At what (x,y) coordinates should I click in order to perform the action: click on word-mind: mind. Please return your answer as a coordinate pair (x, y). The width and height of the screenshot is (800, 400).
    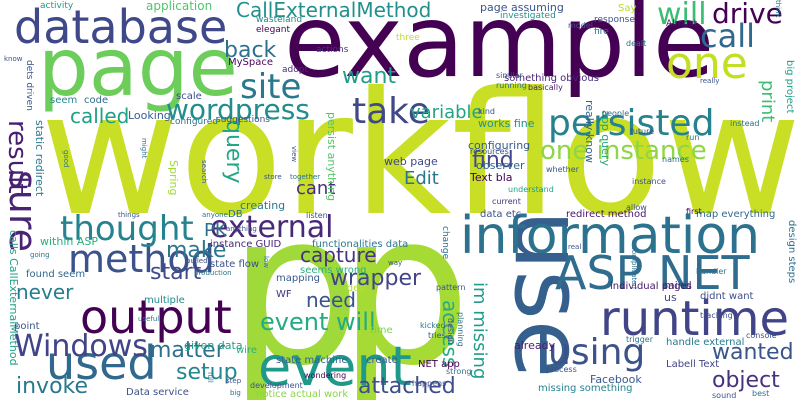
    Looking at the image, I should click on (678, 285).